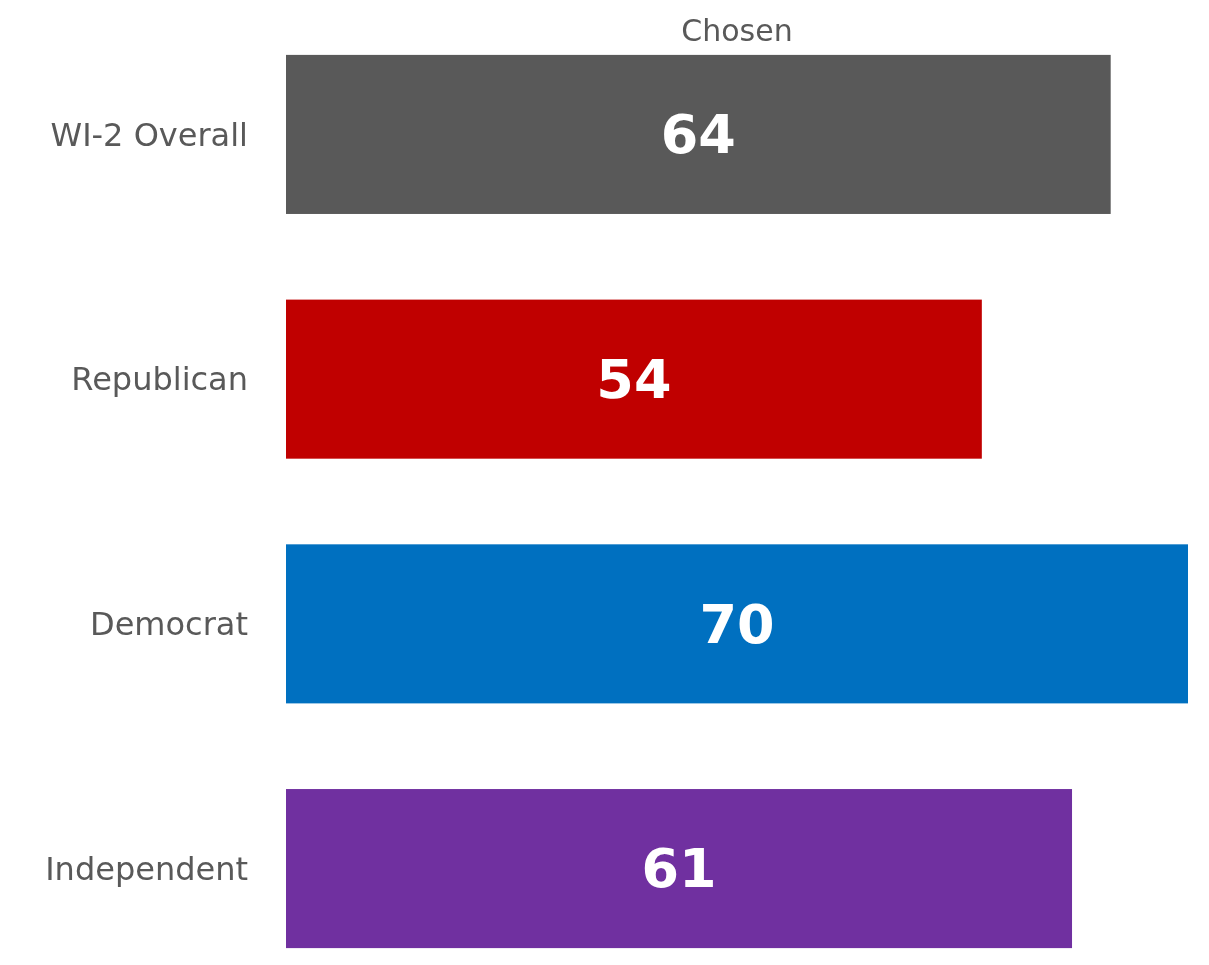  Describe the element at coordinates (737, 30) in the screenshot. I see `chart-title: Chosen` at that location.